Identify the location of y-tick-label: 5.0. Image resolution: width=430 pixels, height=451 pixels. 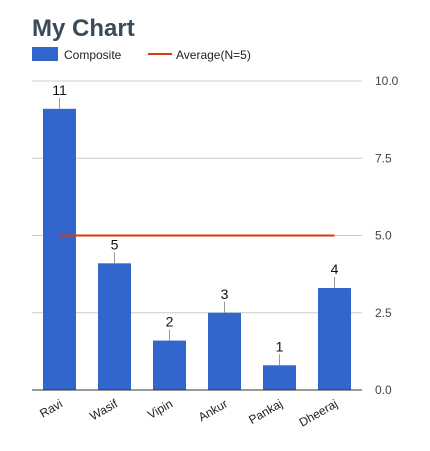
(383, 236).